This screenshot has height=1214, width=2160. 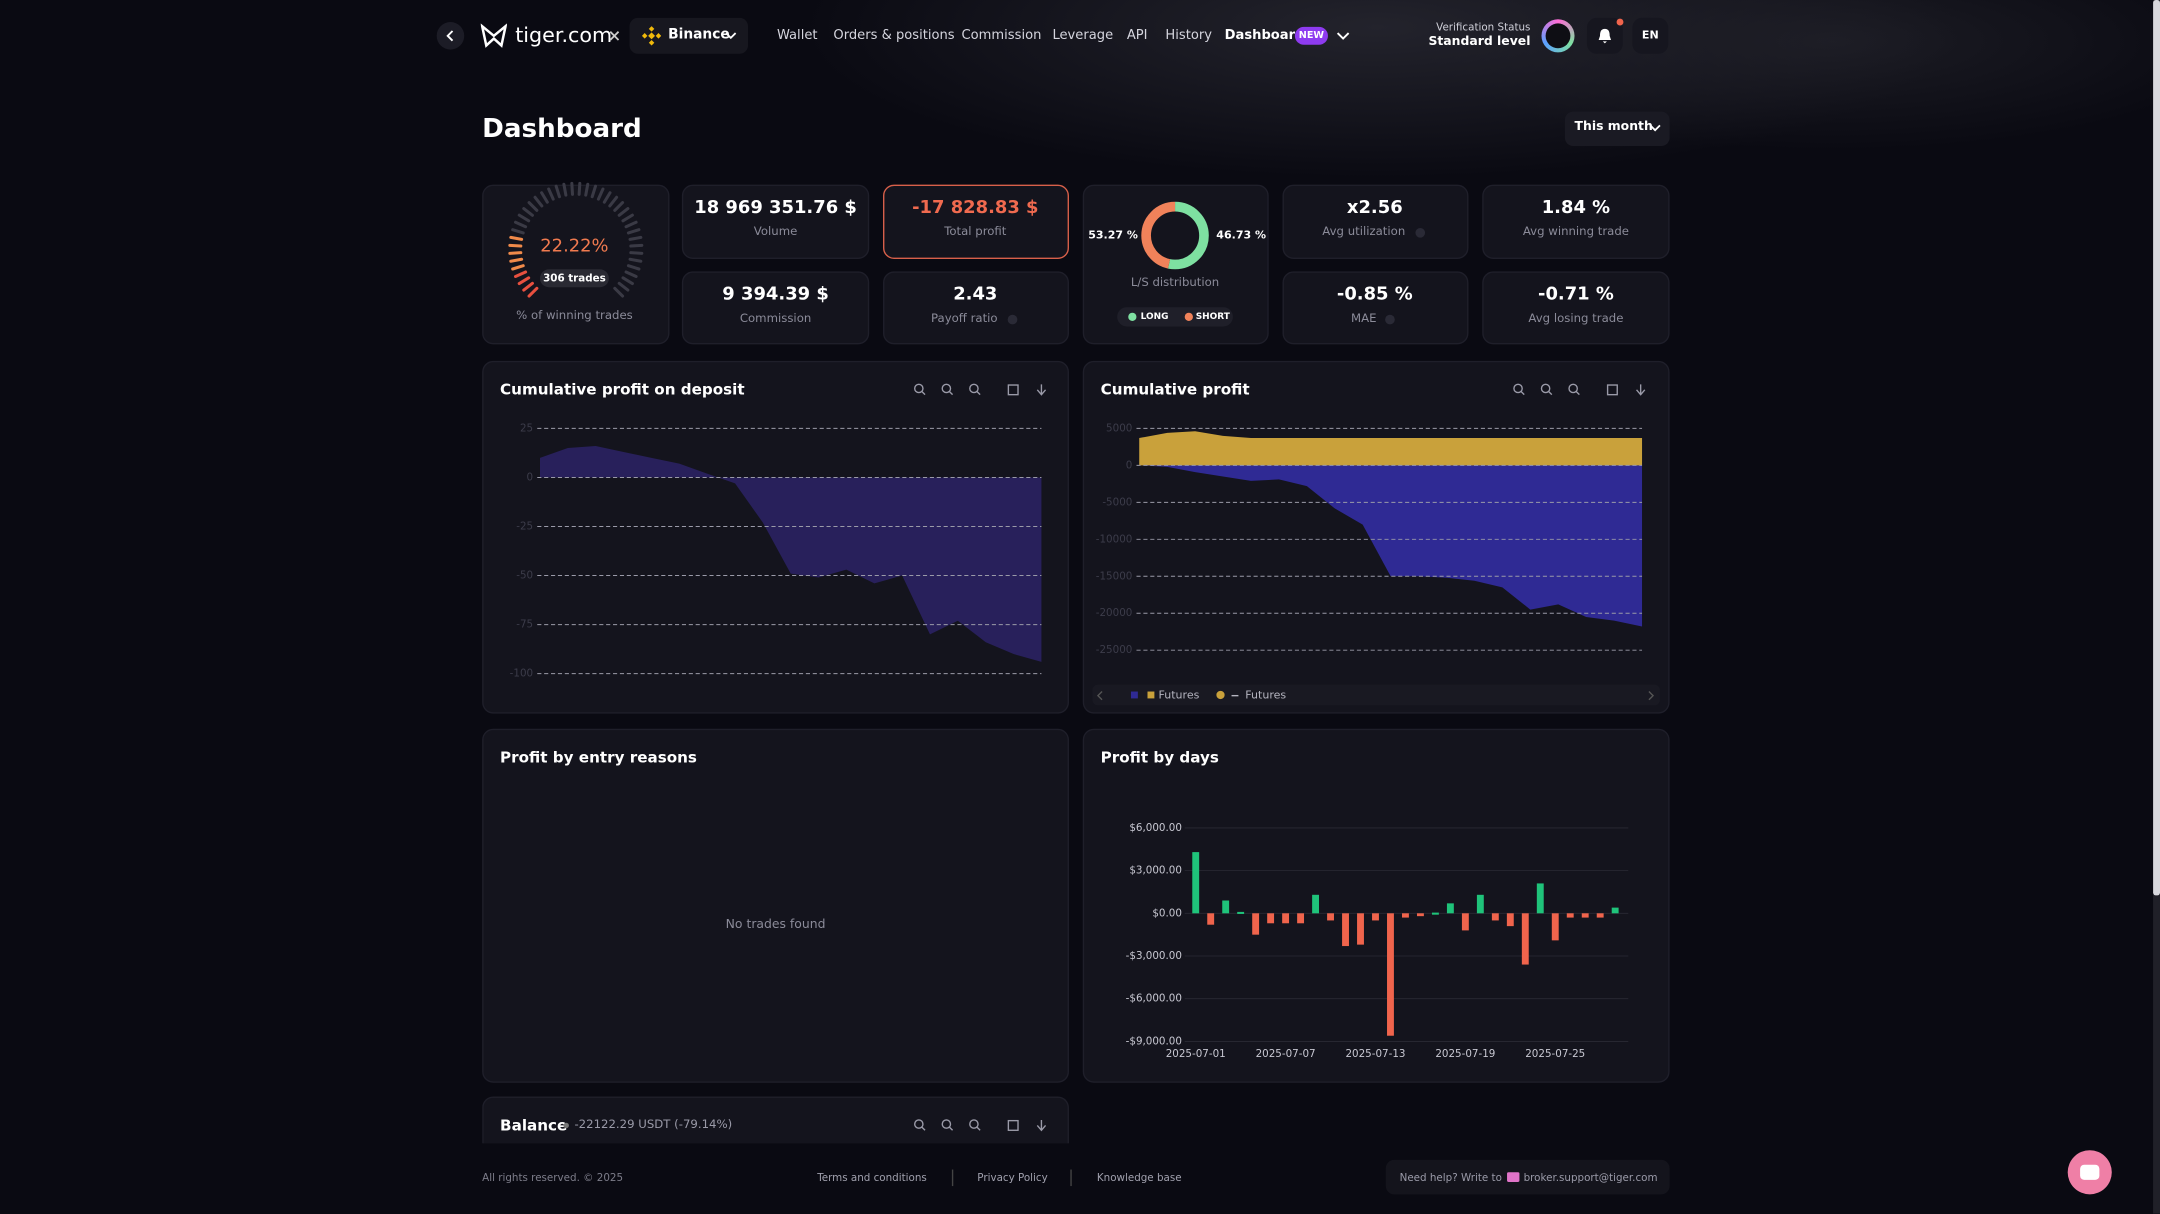 What do you see at coordinates (1391, 448) in the screenshot?
I see `area` at bounding box center [1391, 448].